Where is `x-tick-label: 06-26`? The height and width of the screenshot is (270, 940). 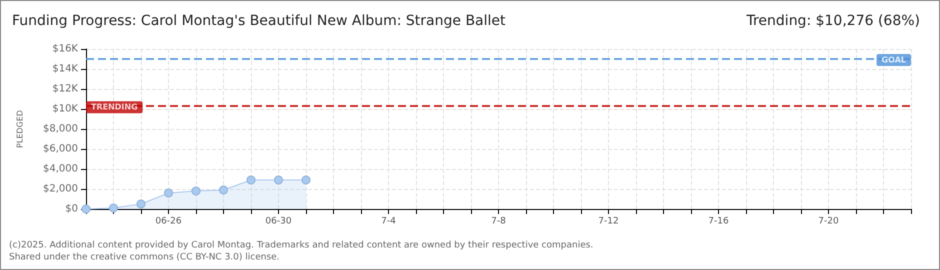
x-tick-label: 06-26 is located at coordinates (168, 221).